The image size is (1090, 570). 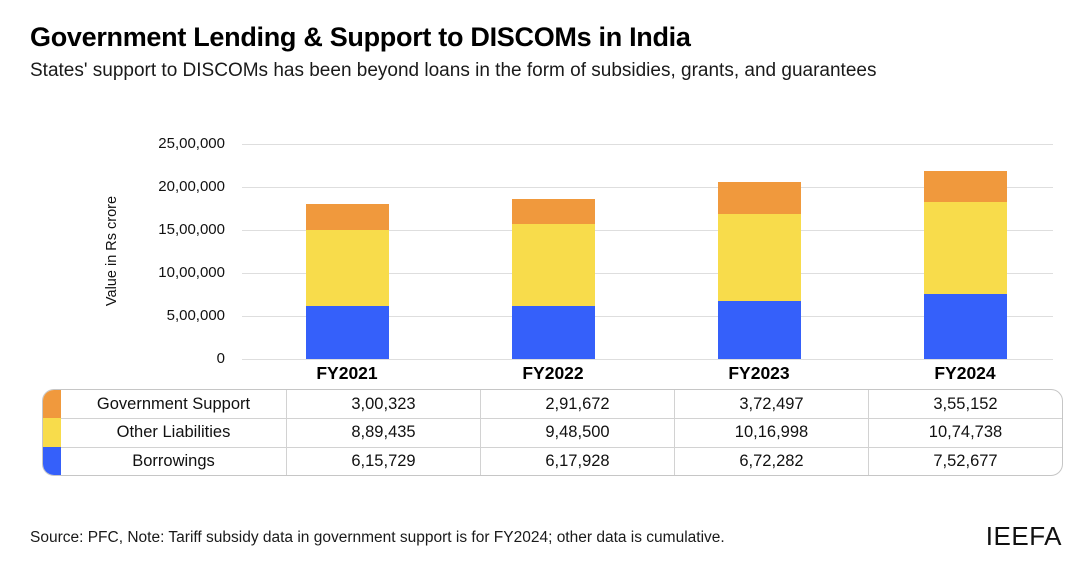 I want to click on table-value-cell: 6,72,282, so click(x=771, y=460).